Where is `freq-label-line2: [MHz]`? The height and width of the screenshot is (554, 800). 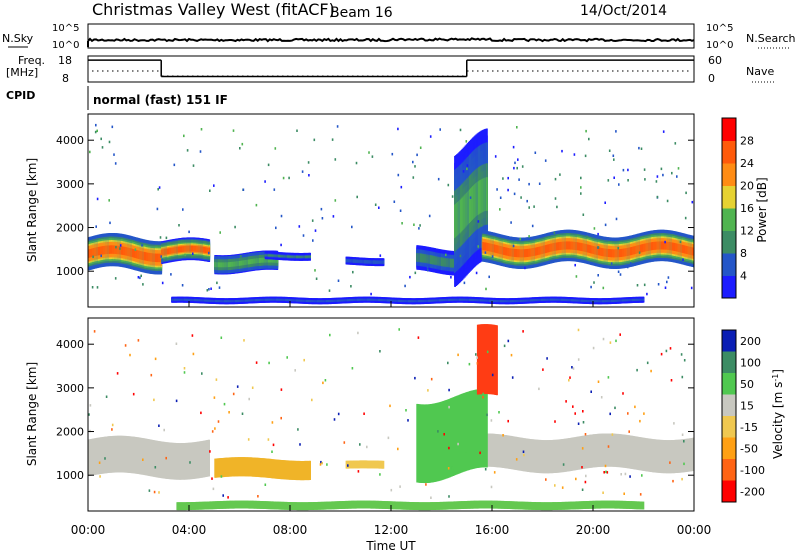 freq-label-line2: [MHz] is located at coordinates (22, 72).